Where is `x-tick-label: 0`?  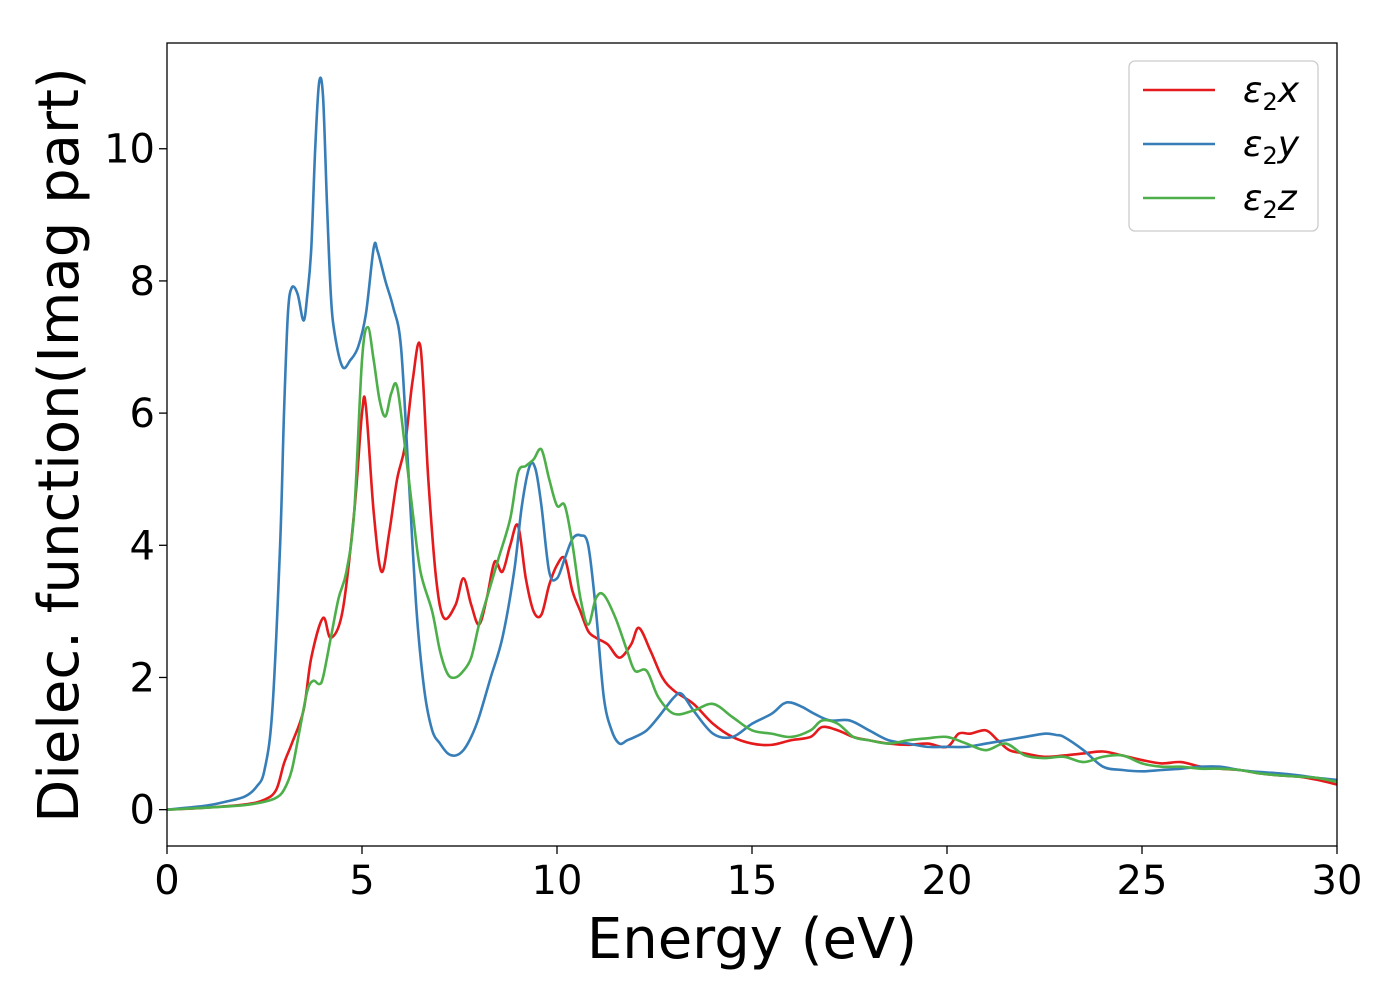
x-tick-label: 0 is located at coordinates (166, 881).